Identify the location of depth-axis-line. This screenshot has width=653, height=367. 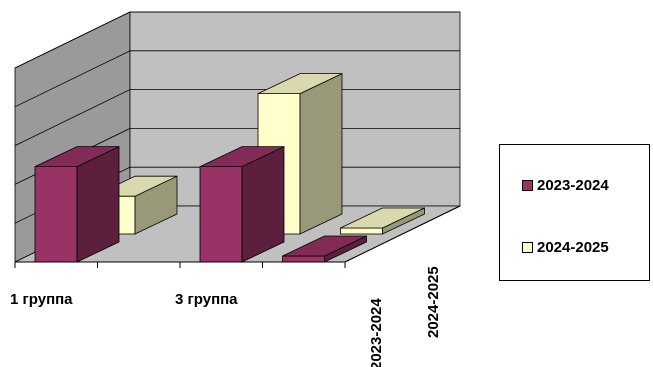
(402, 234).